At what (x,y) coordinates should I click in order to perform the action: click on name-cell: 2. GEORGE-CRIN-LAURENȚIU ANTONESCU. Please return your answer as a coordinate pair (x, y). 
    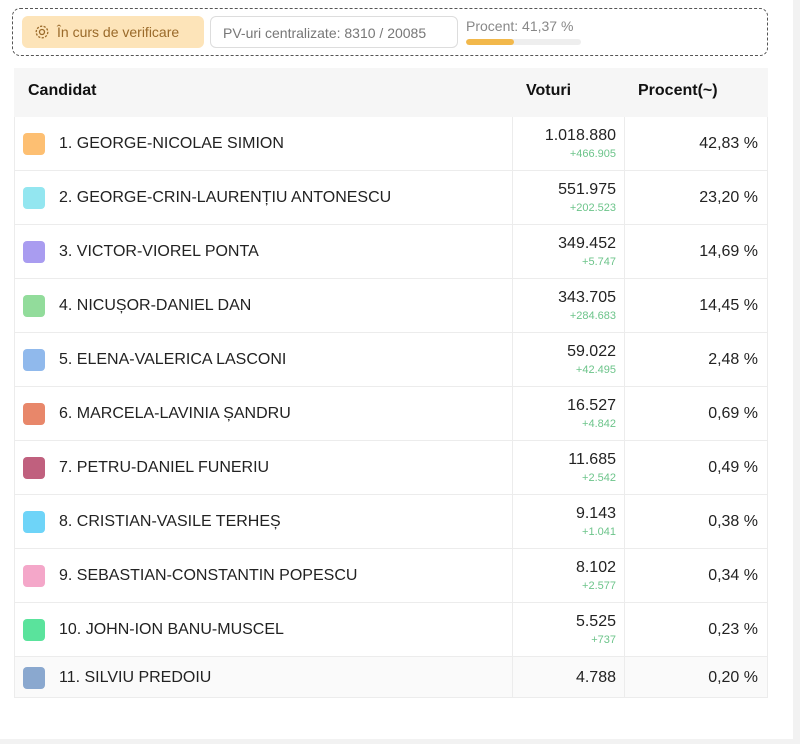
    Looking at the image, I should click on (264, 197).